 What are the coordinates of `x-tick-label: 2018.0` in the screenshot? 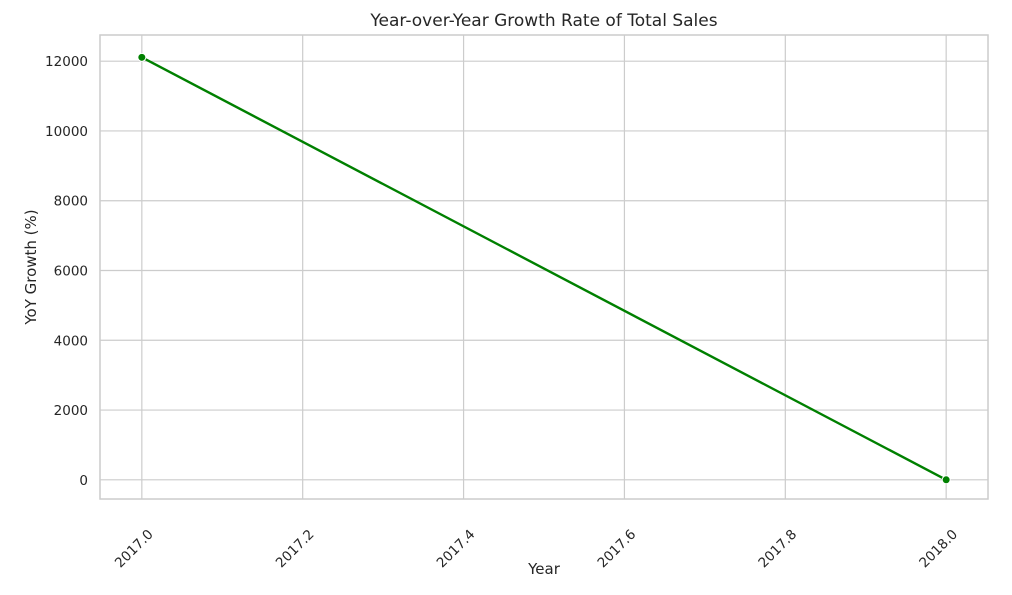 It's located at (938, 549).